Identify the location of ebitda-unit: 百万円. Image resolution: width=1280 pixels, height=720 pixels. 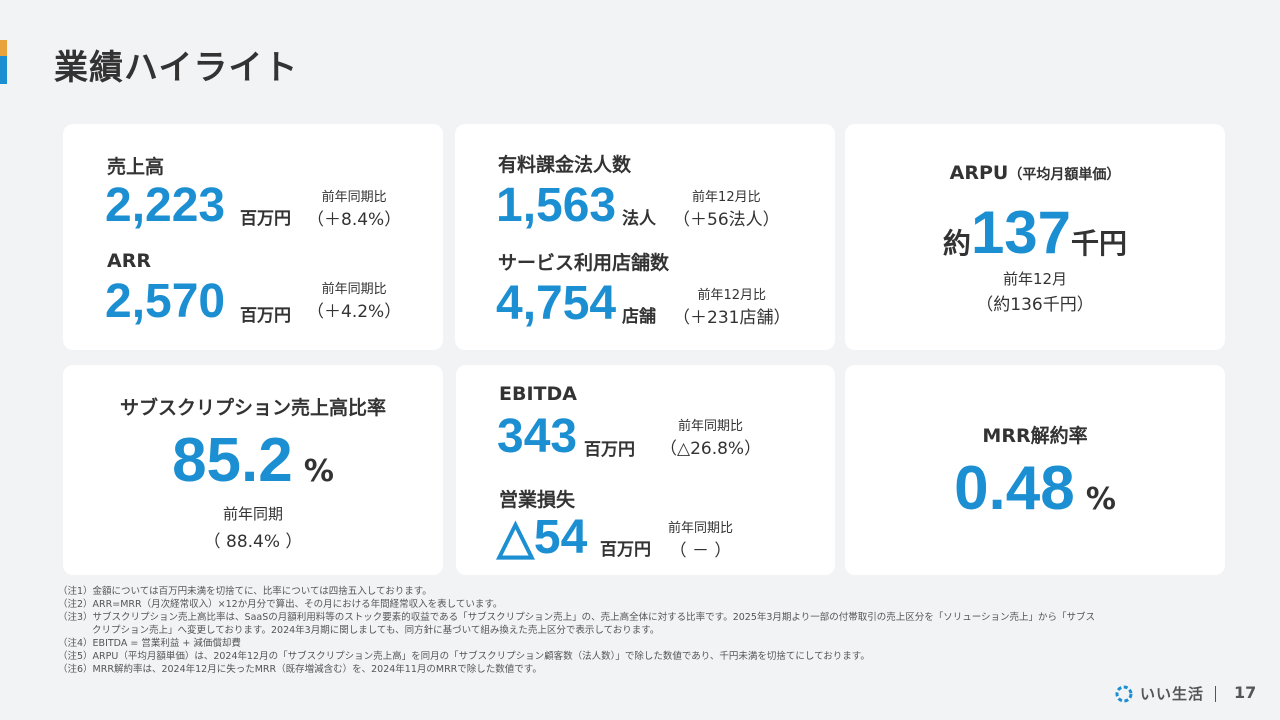
(609, 450).